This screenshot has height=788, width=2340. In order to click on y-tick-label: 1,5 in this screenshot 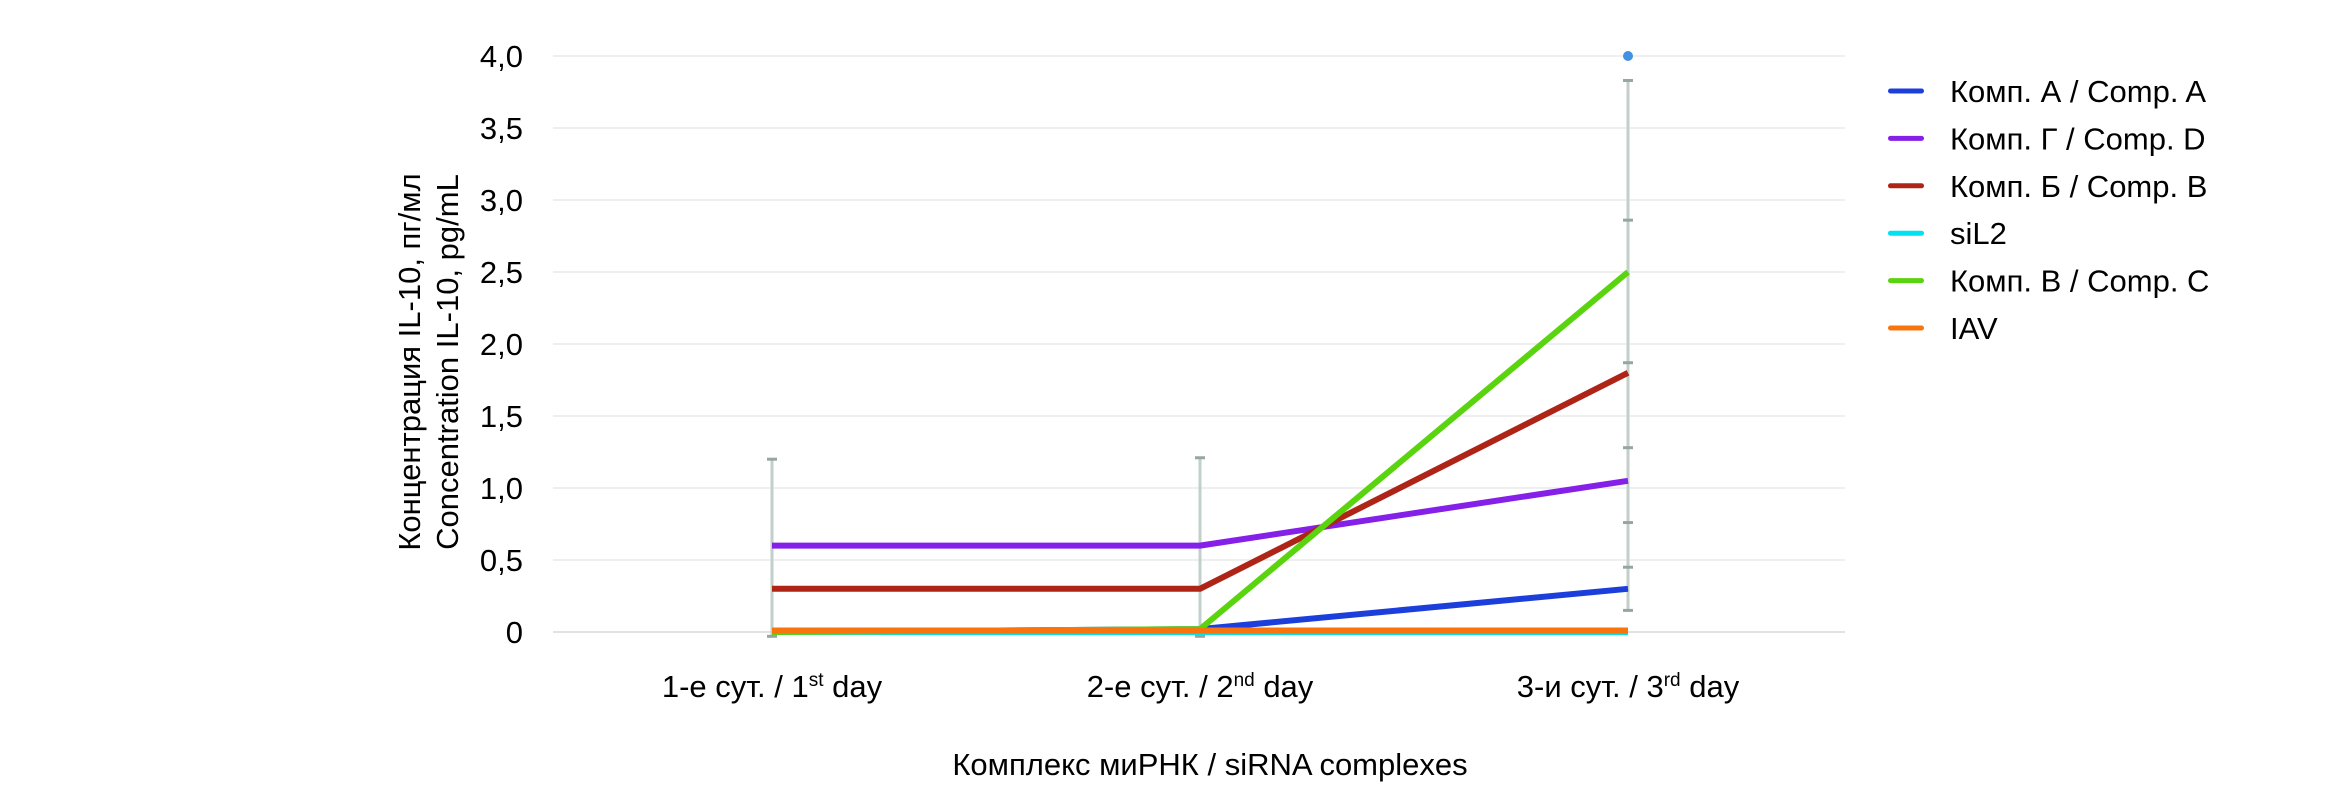, I will do `click(501, 416)`.